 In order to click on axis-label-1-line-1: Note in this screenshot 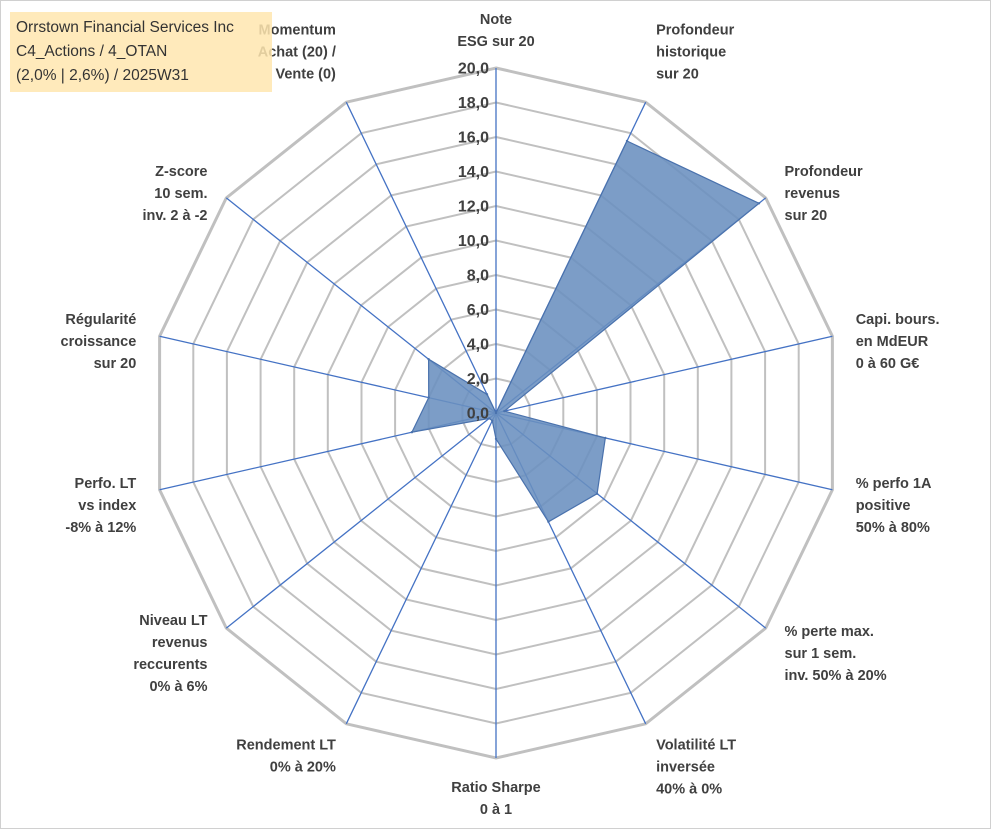, I will do `click(496, 20)`.